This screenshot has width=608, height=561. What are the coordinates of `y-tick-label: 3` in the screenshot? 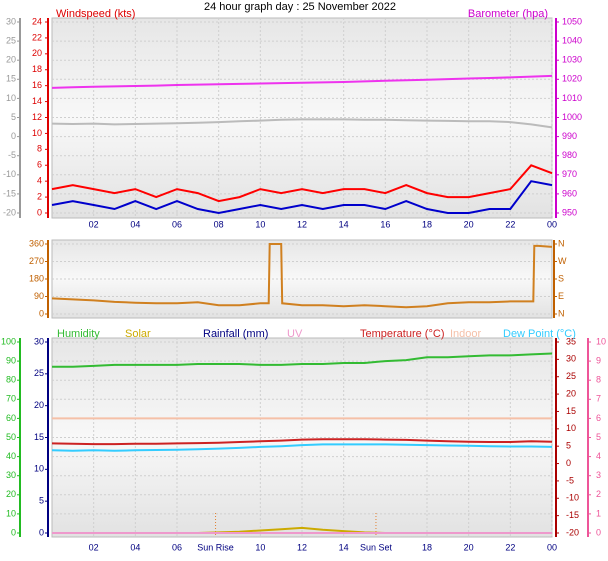 It's located at (598, 475).